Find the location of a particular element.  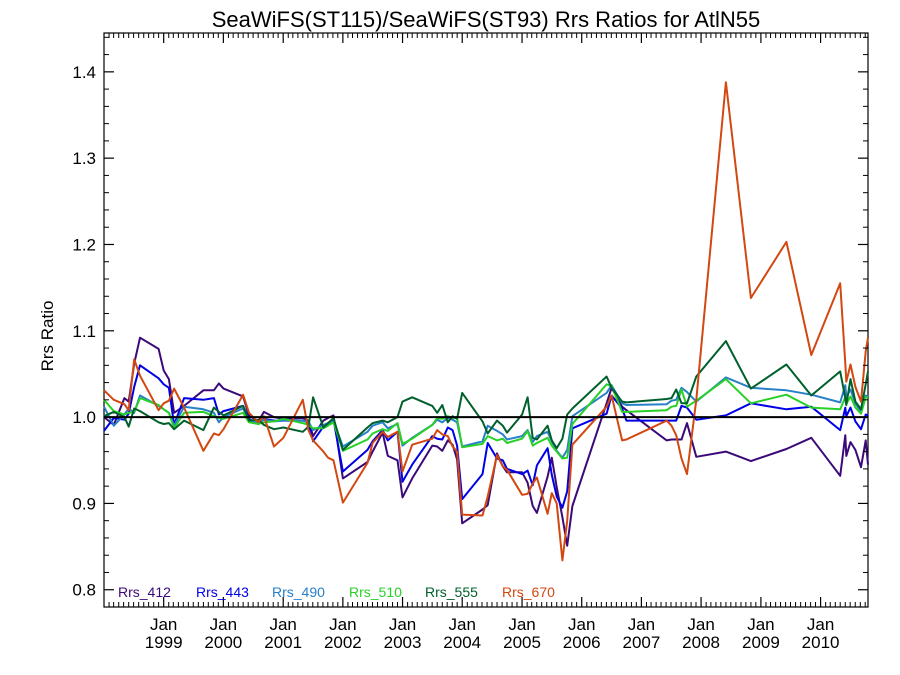

y-axis-label: Rrs Ratio is located at coordinates (47, 336).